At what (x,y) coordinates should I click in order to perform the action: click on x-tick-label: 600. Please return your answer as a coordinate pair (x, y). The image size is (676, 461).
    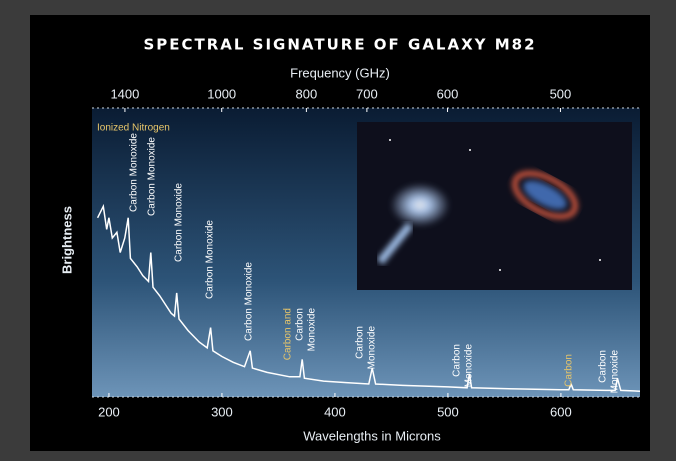
    Looking at the image, I should click on (561, 411).